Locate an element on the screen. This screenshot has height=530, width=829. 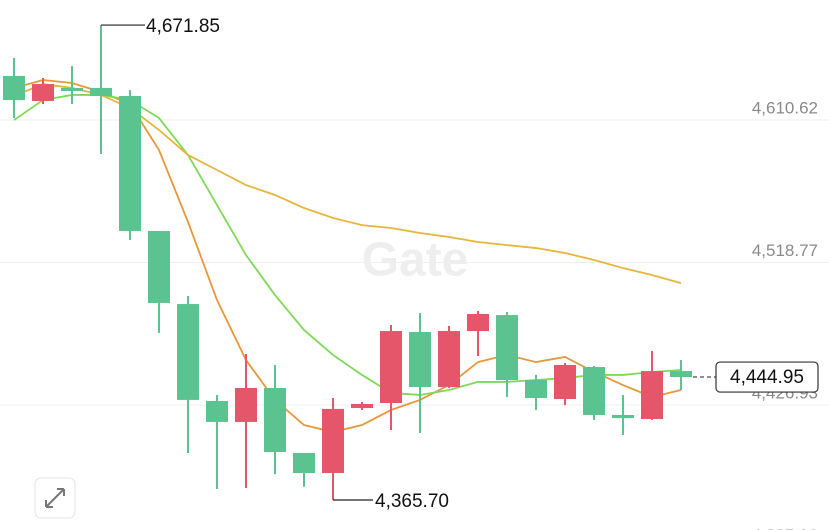
last-price-box is located at coordinates (767, 377).